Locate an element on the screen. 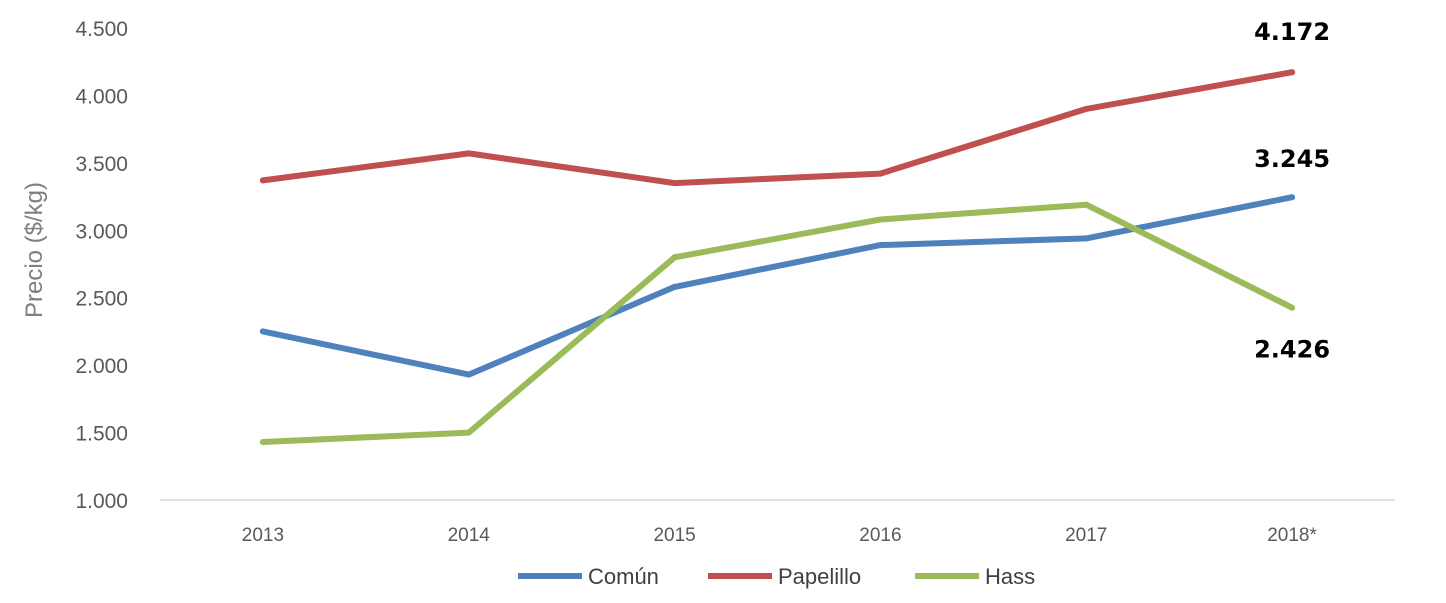 The image size is (1446, 603). x-tick-label: 2016 is located at coordinates (880, 535).